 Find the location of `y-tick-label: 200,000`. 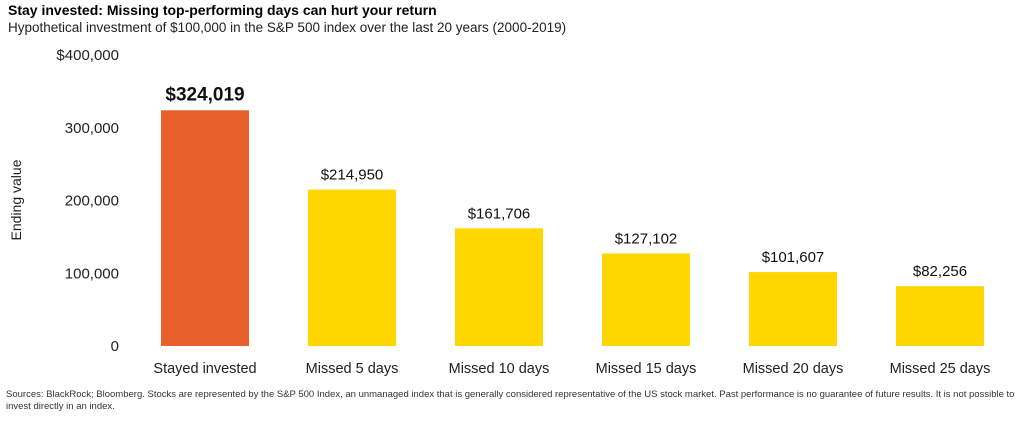

y-tick-label: 200,000 is located at coordinates (92, 201).